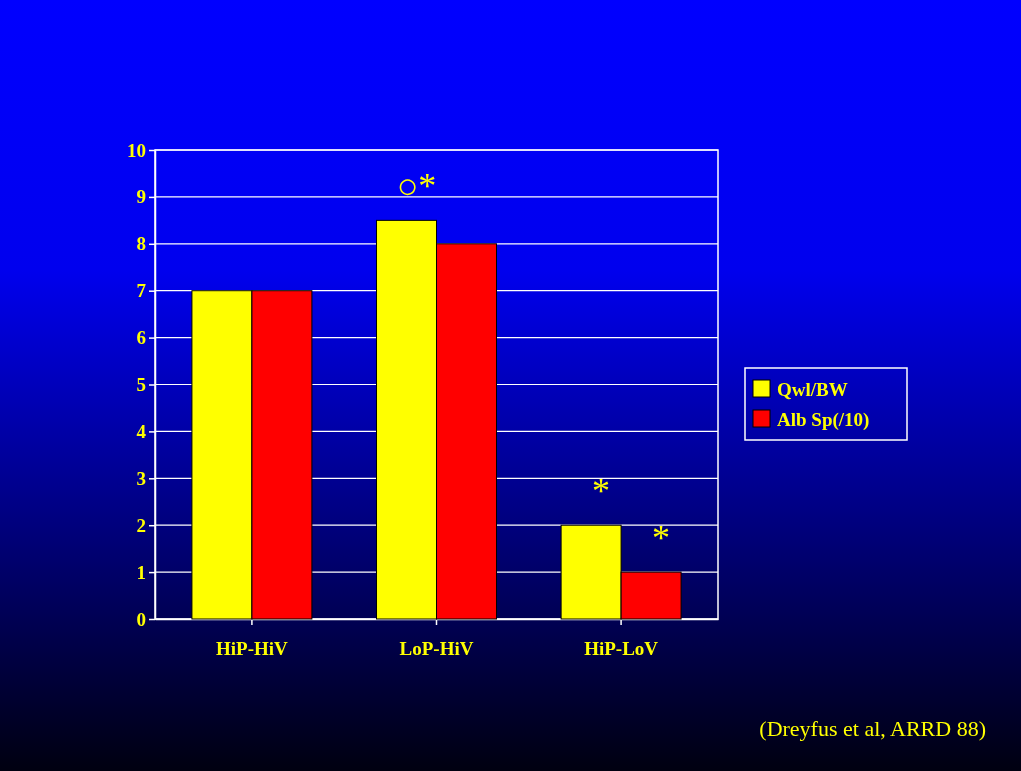  Describe the element at coordinates (812, 389) in the screenshot. I see `legend-label: Qwl/BW` at that location.